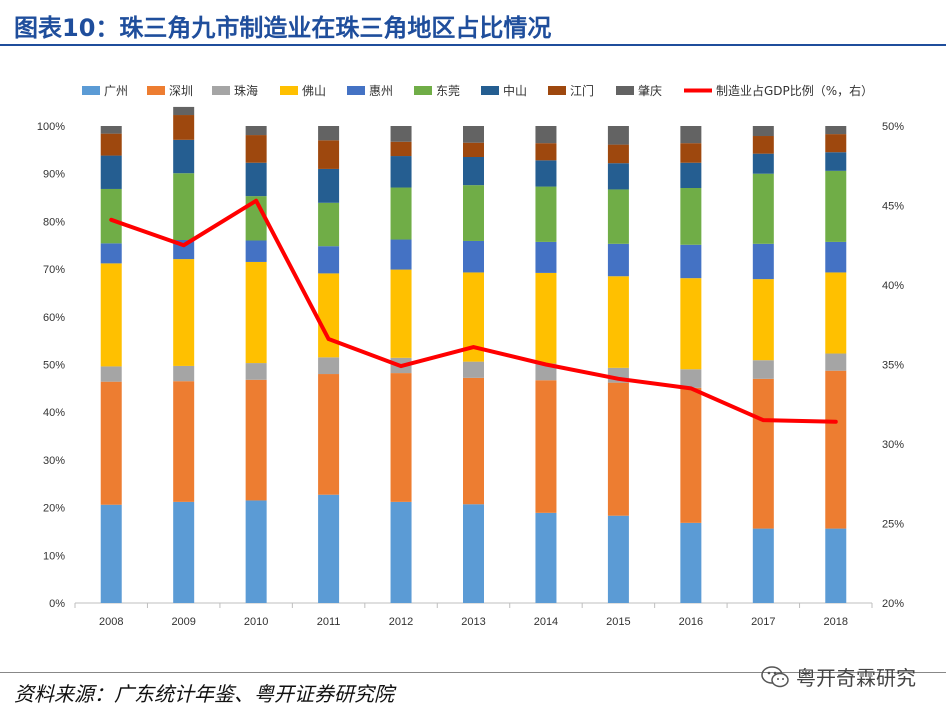 The width and height of the screenshot is (946, 715). What do you see at coordinates (51, 127) in the screenshot?
I see `y-left-tick-label: 100%` at bounding box center [51, 127].